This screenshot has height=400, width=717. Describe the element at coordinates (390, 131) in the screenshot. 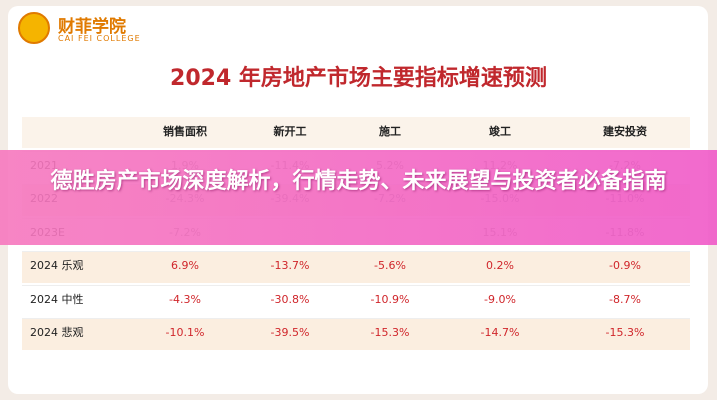

I see `header-cell: 施工` at that location.